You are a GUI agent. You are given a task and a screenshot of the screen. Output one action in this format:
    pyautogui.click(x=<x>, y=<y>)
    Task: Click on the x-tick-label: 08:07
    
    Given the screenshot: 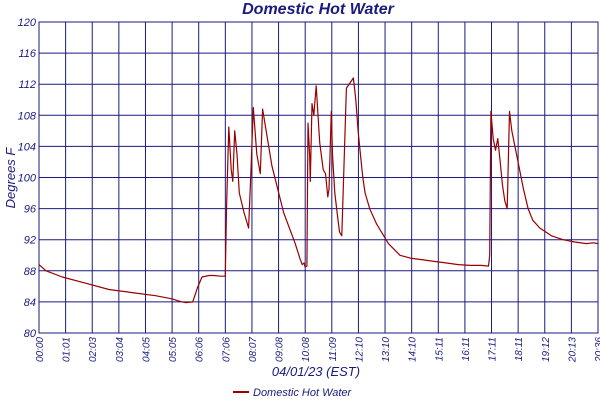 What is the action you would take?
    pyautogui.click(x=253, y=349)
    